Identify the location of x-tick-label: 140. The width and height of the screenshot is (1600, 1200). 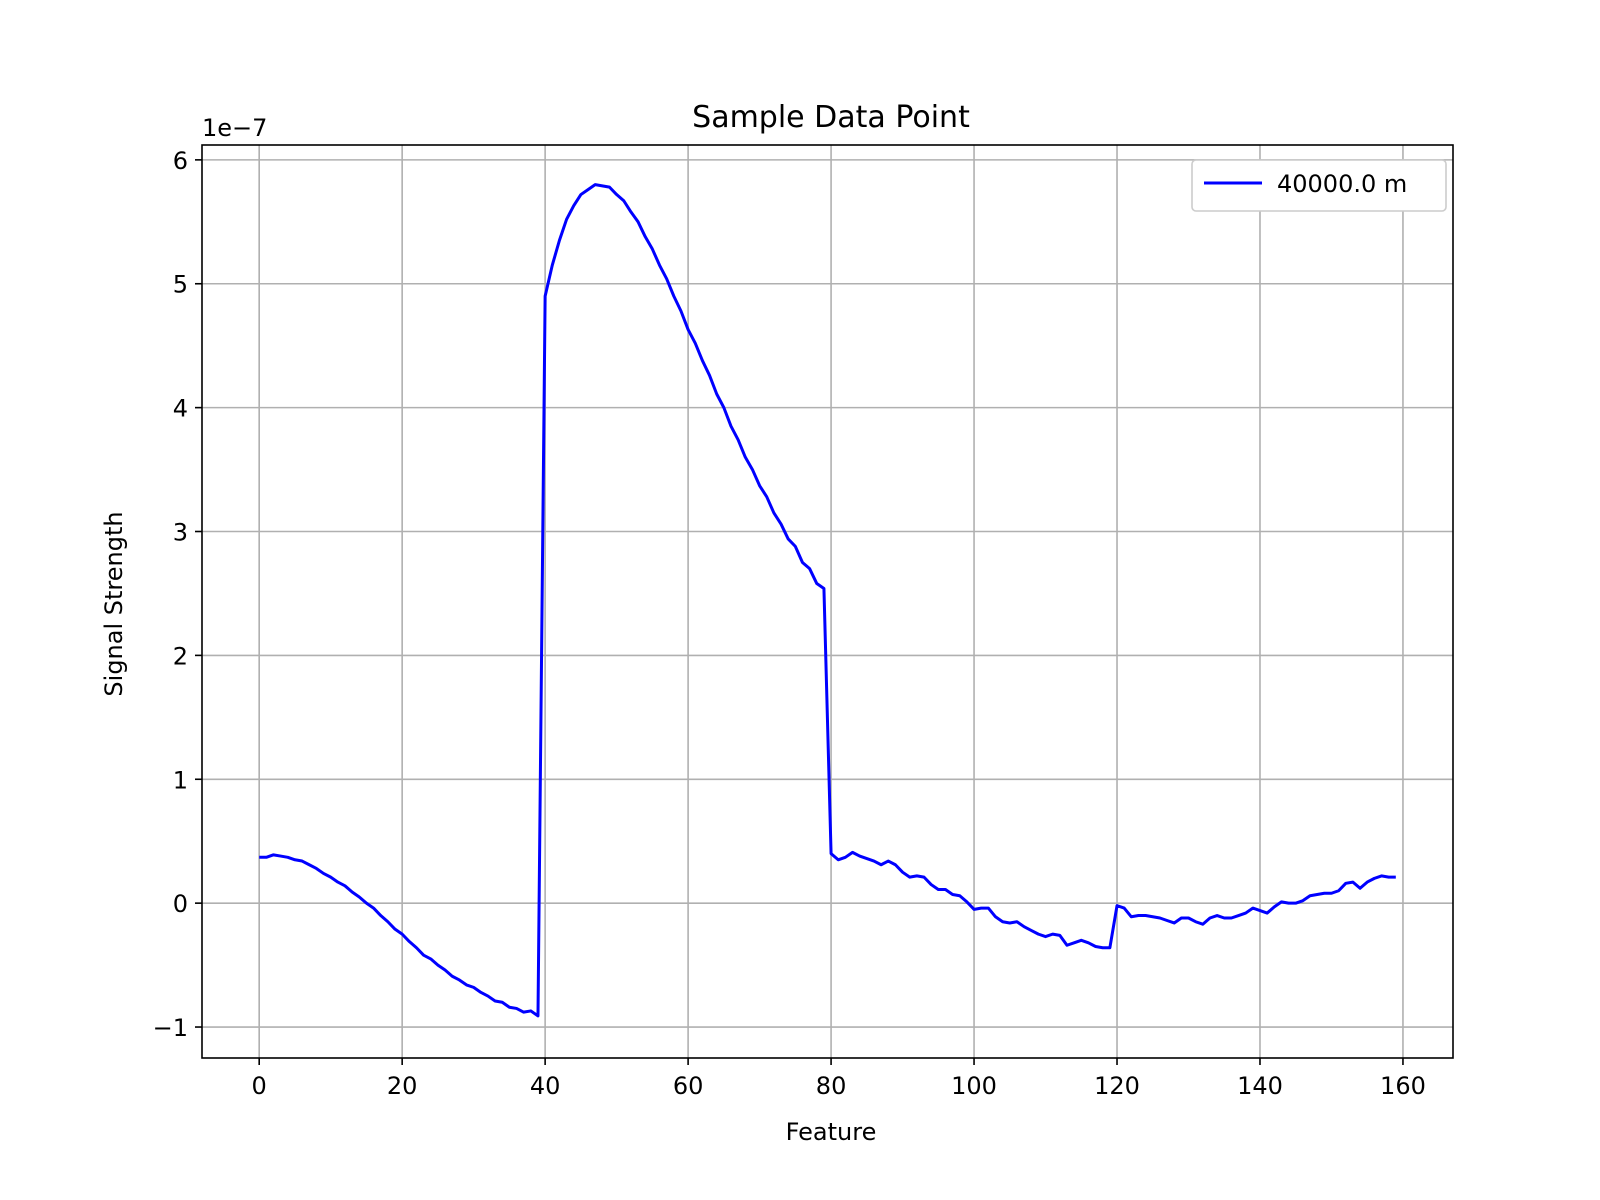
(1260, 1086).